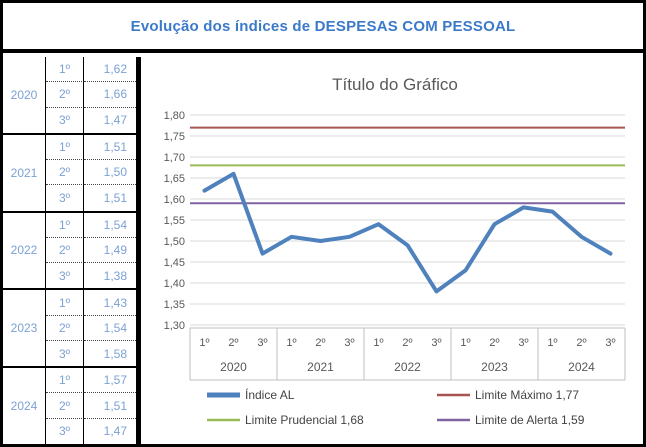 The image size is (646, 447). I want to click on index-value-cell: 1,66, so click(110, 95).